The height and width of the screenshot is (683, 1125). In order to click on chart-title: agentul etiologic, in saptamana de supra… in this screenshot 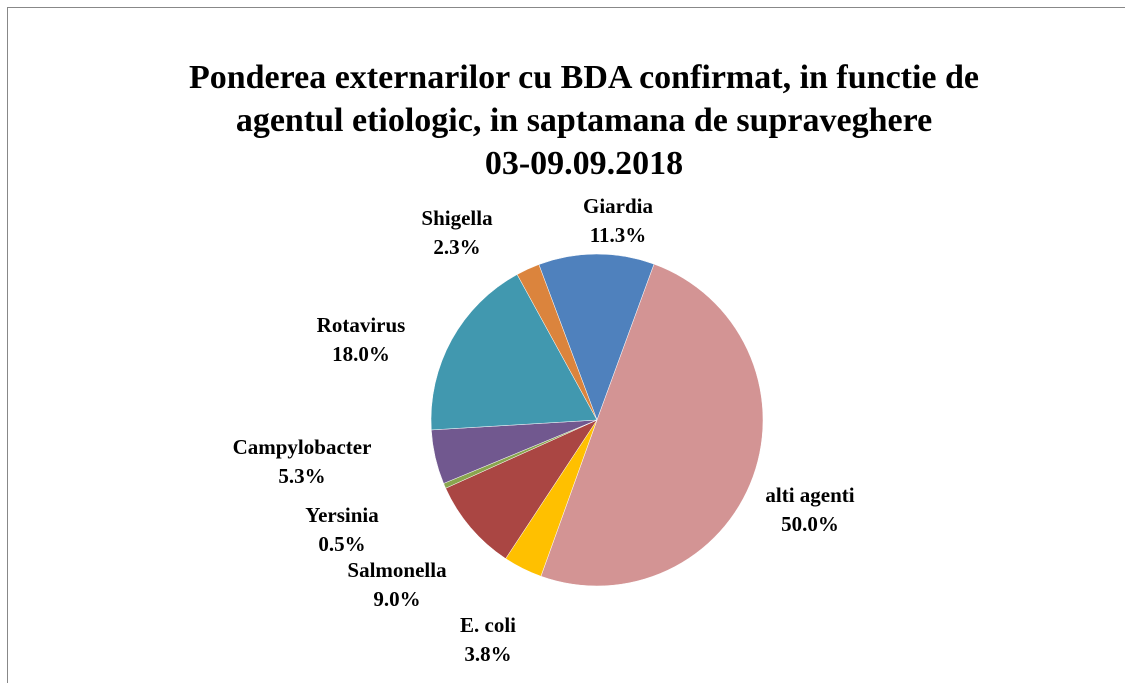, I will do `click(584, 120)`.